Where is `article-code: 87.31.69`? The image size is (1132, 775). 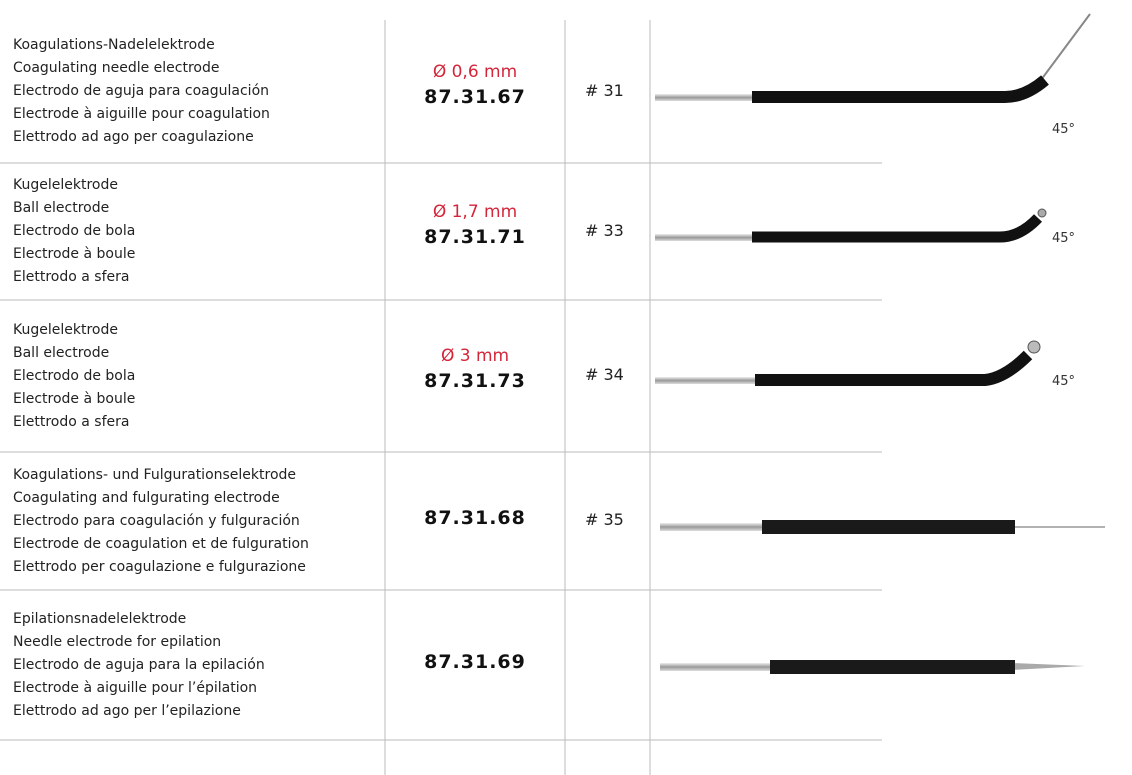 article-code: 87.31.69 is located at coordinates (475, 662).